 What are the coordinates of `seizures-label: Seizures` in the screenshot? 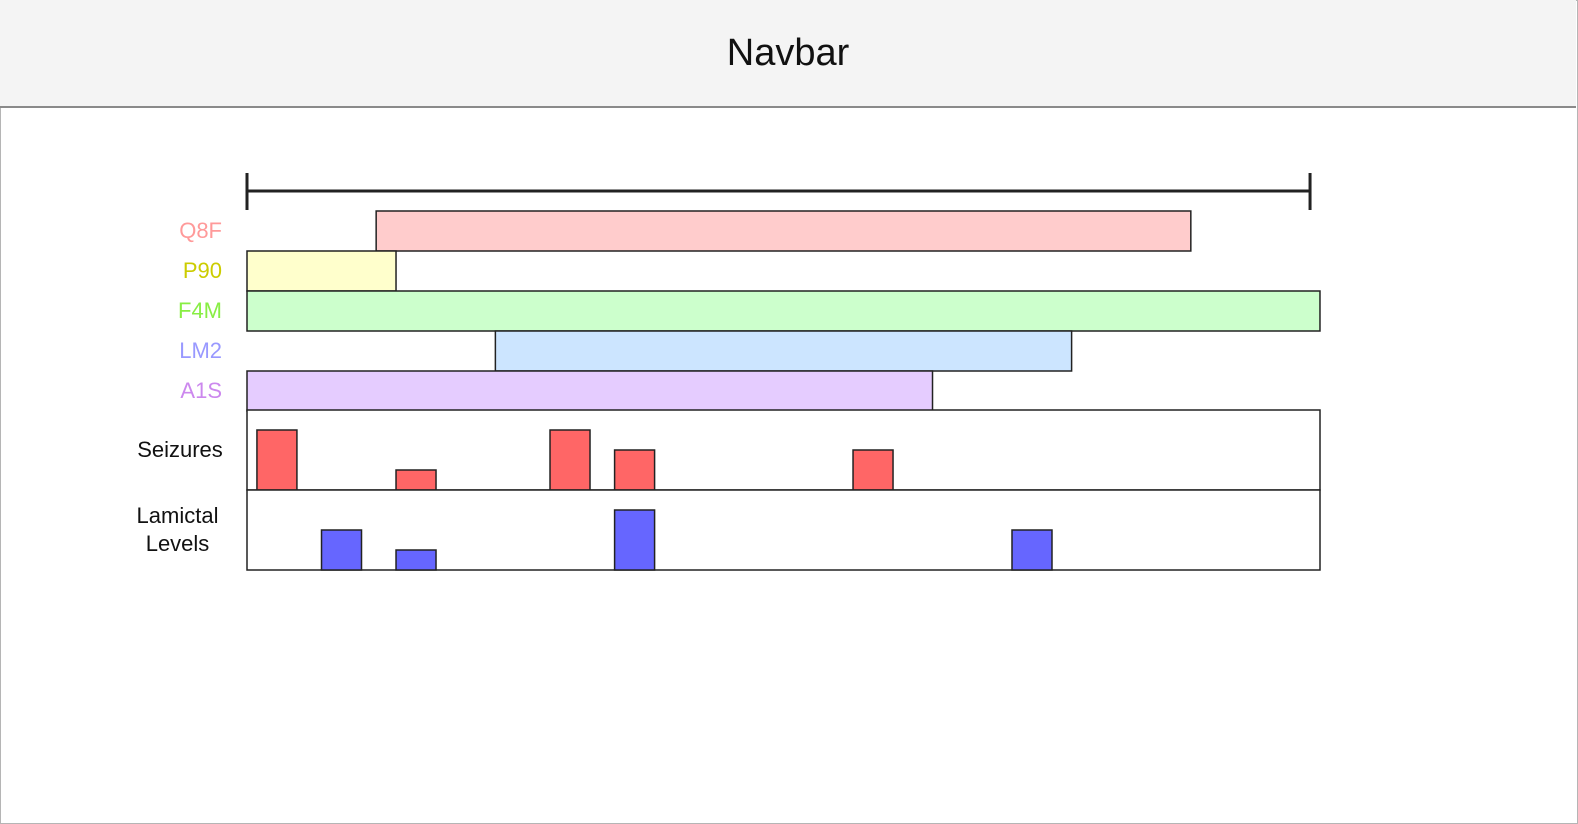 It's located at (180, 449).